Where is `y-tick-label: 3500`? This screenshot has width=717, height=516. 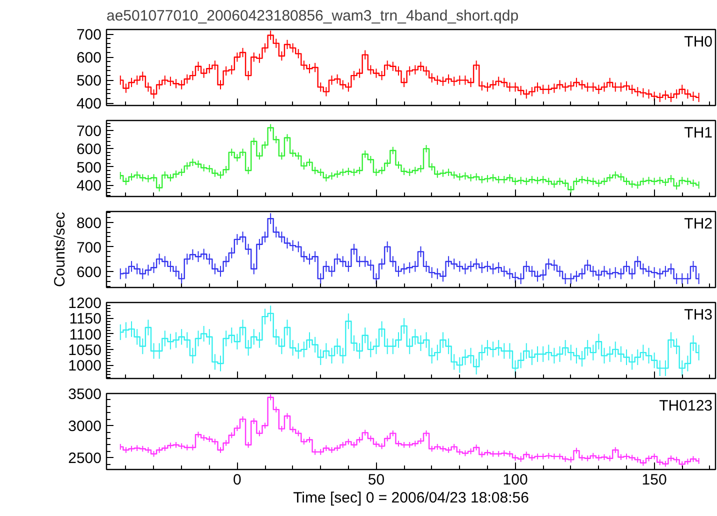 y-tick-label: 3500 is located at coordinates (85, 394).